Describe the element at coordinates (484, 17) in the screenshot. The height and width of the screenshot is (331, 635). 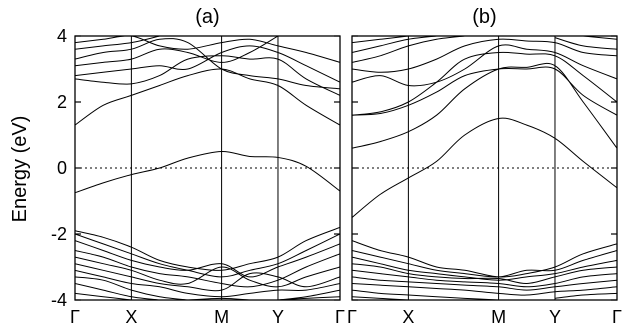
I see `panel-title: (b)` at that location.